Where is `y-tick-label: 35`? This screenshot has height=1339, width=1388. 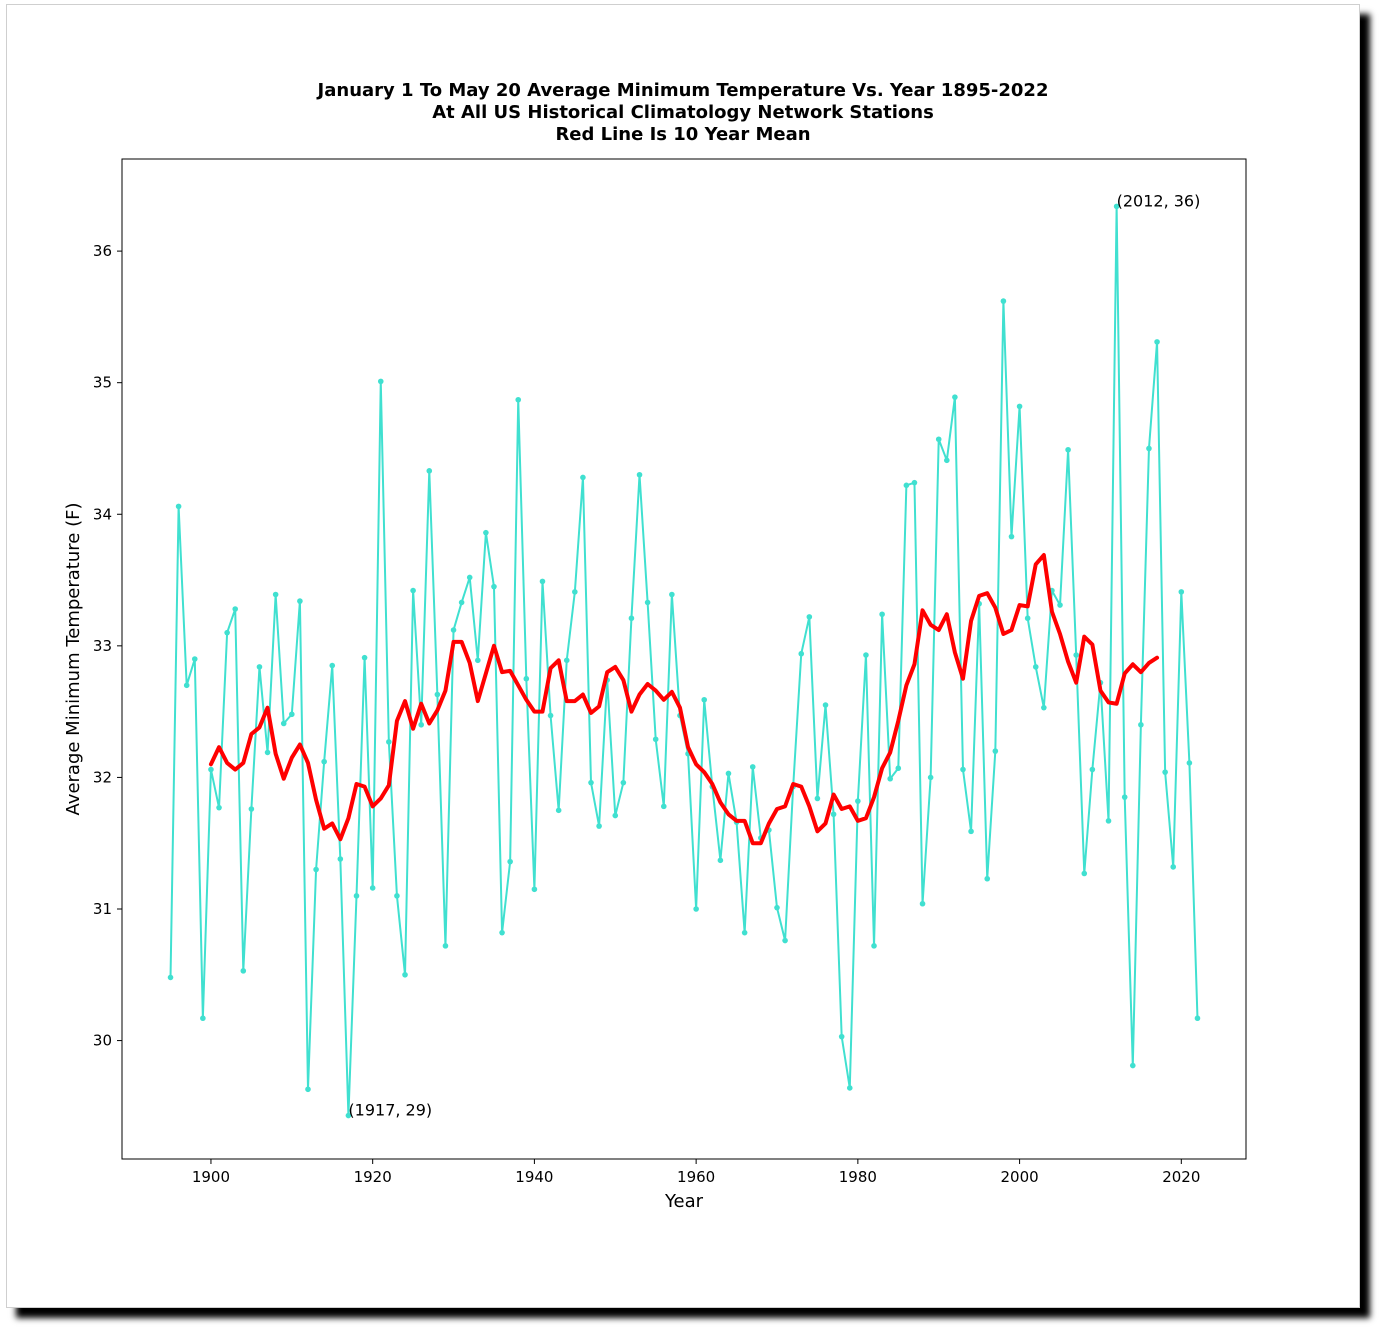 y-tick-label: 35 is located at coordinates (102, 383).